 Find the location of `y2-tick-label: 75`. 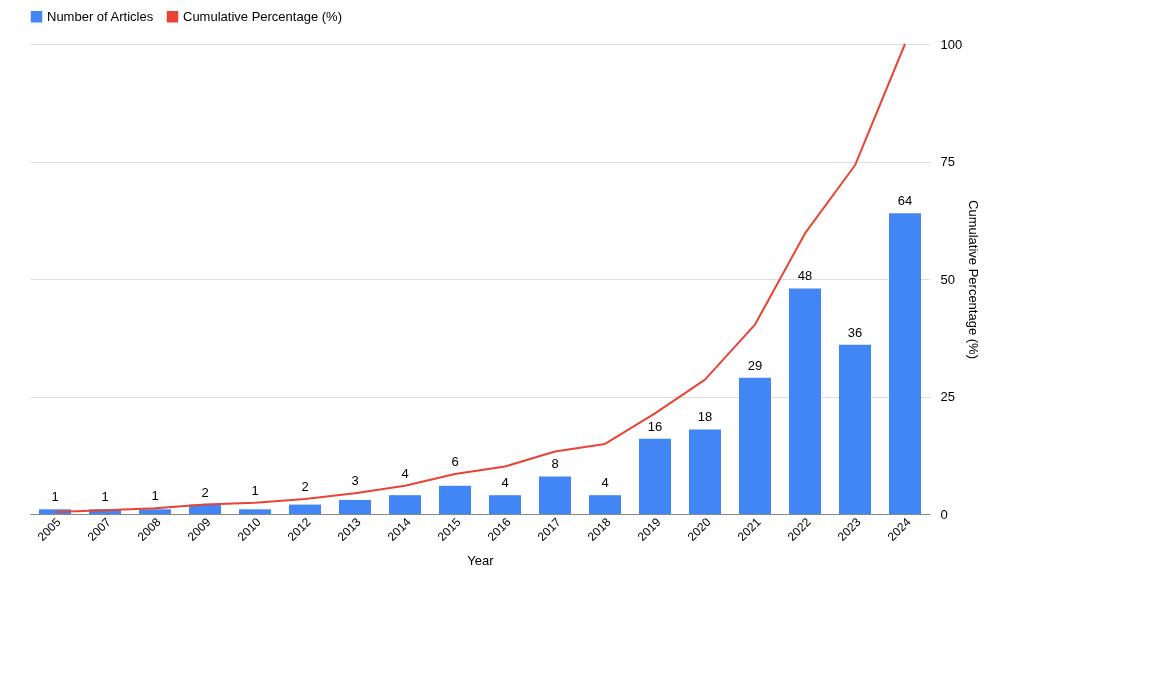

y2-tick-label: 75 is located at coordinates (947, 161).